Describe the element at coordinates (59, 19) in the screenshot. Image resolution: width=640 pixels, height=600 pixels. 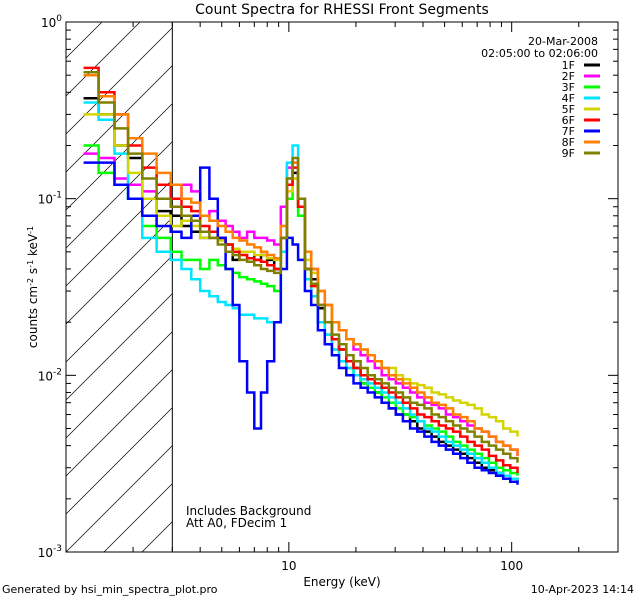
I see `y-tick-exponent: 0` at that location.